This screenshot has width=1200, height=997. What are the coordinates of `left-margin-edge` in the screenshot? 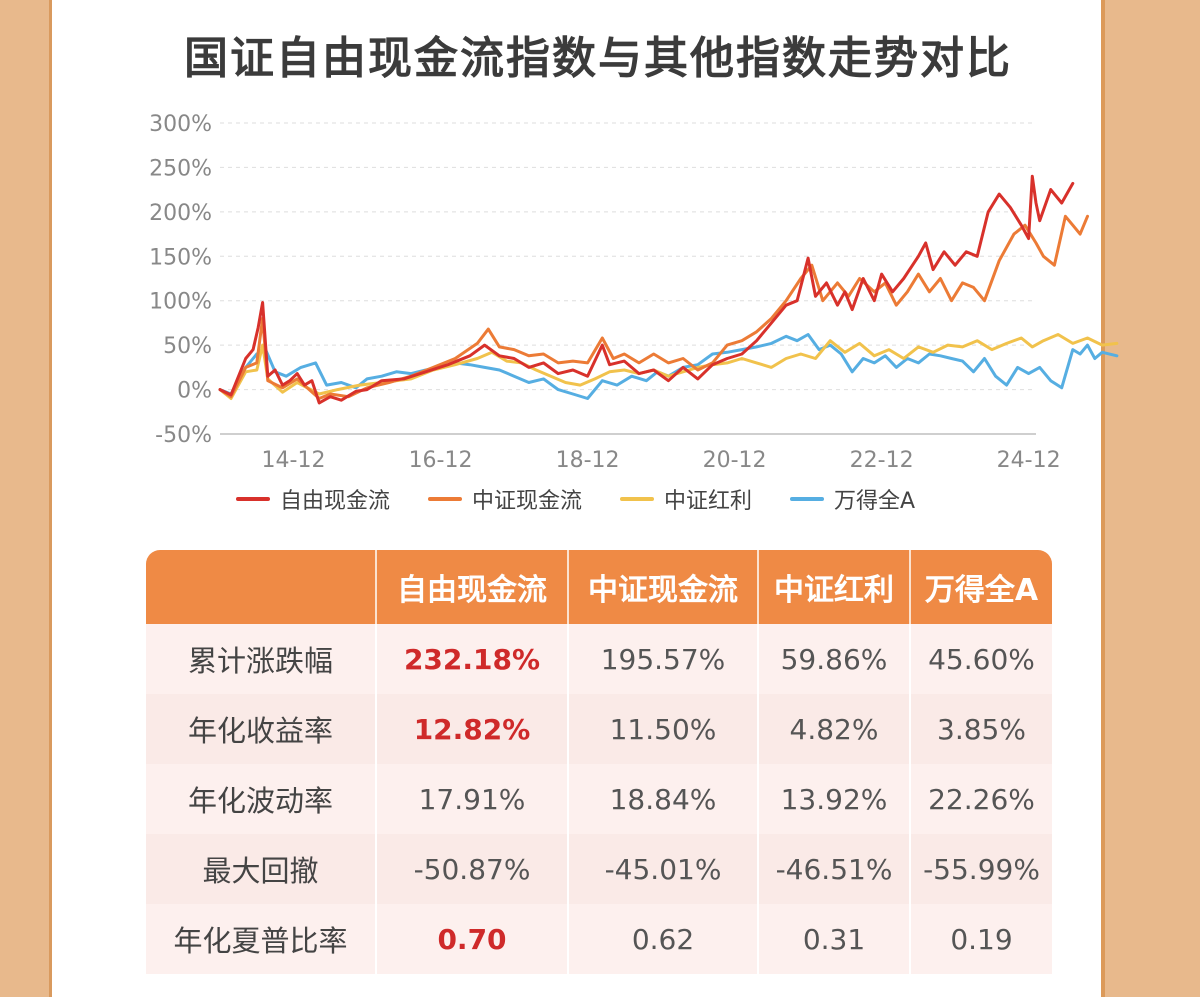 It's located at (50, 498).